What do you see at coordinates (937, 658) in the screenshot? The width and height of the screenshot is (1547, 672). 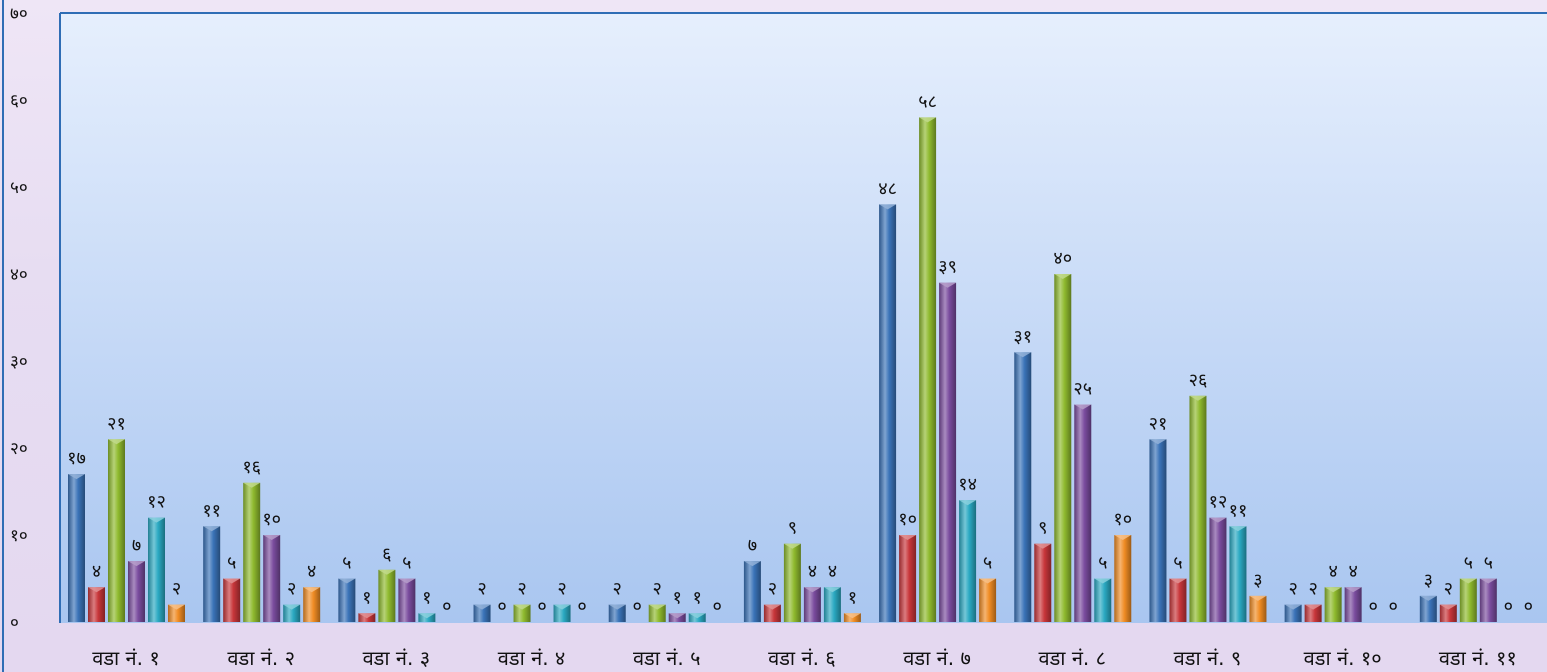 I see `x-tick-label: वडा नं. ७` at bounding box center [937, 658].